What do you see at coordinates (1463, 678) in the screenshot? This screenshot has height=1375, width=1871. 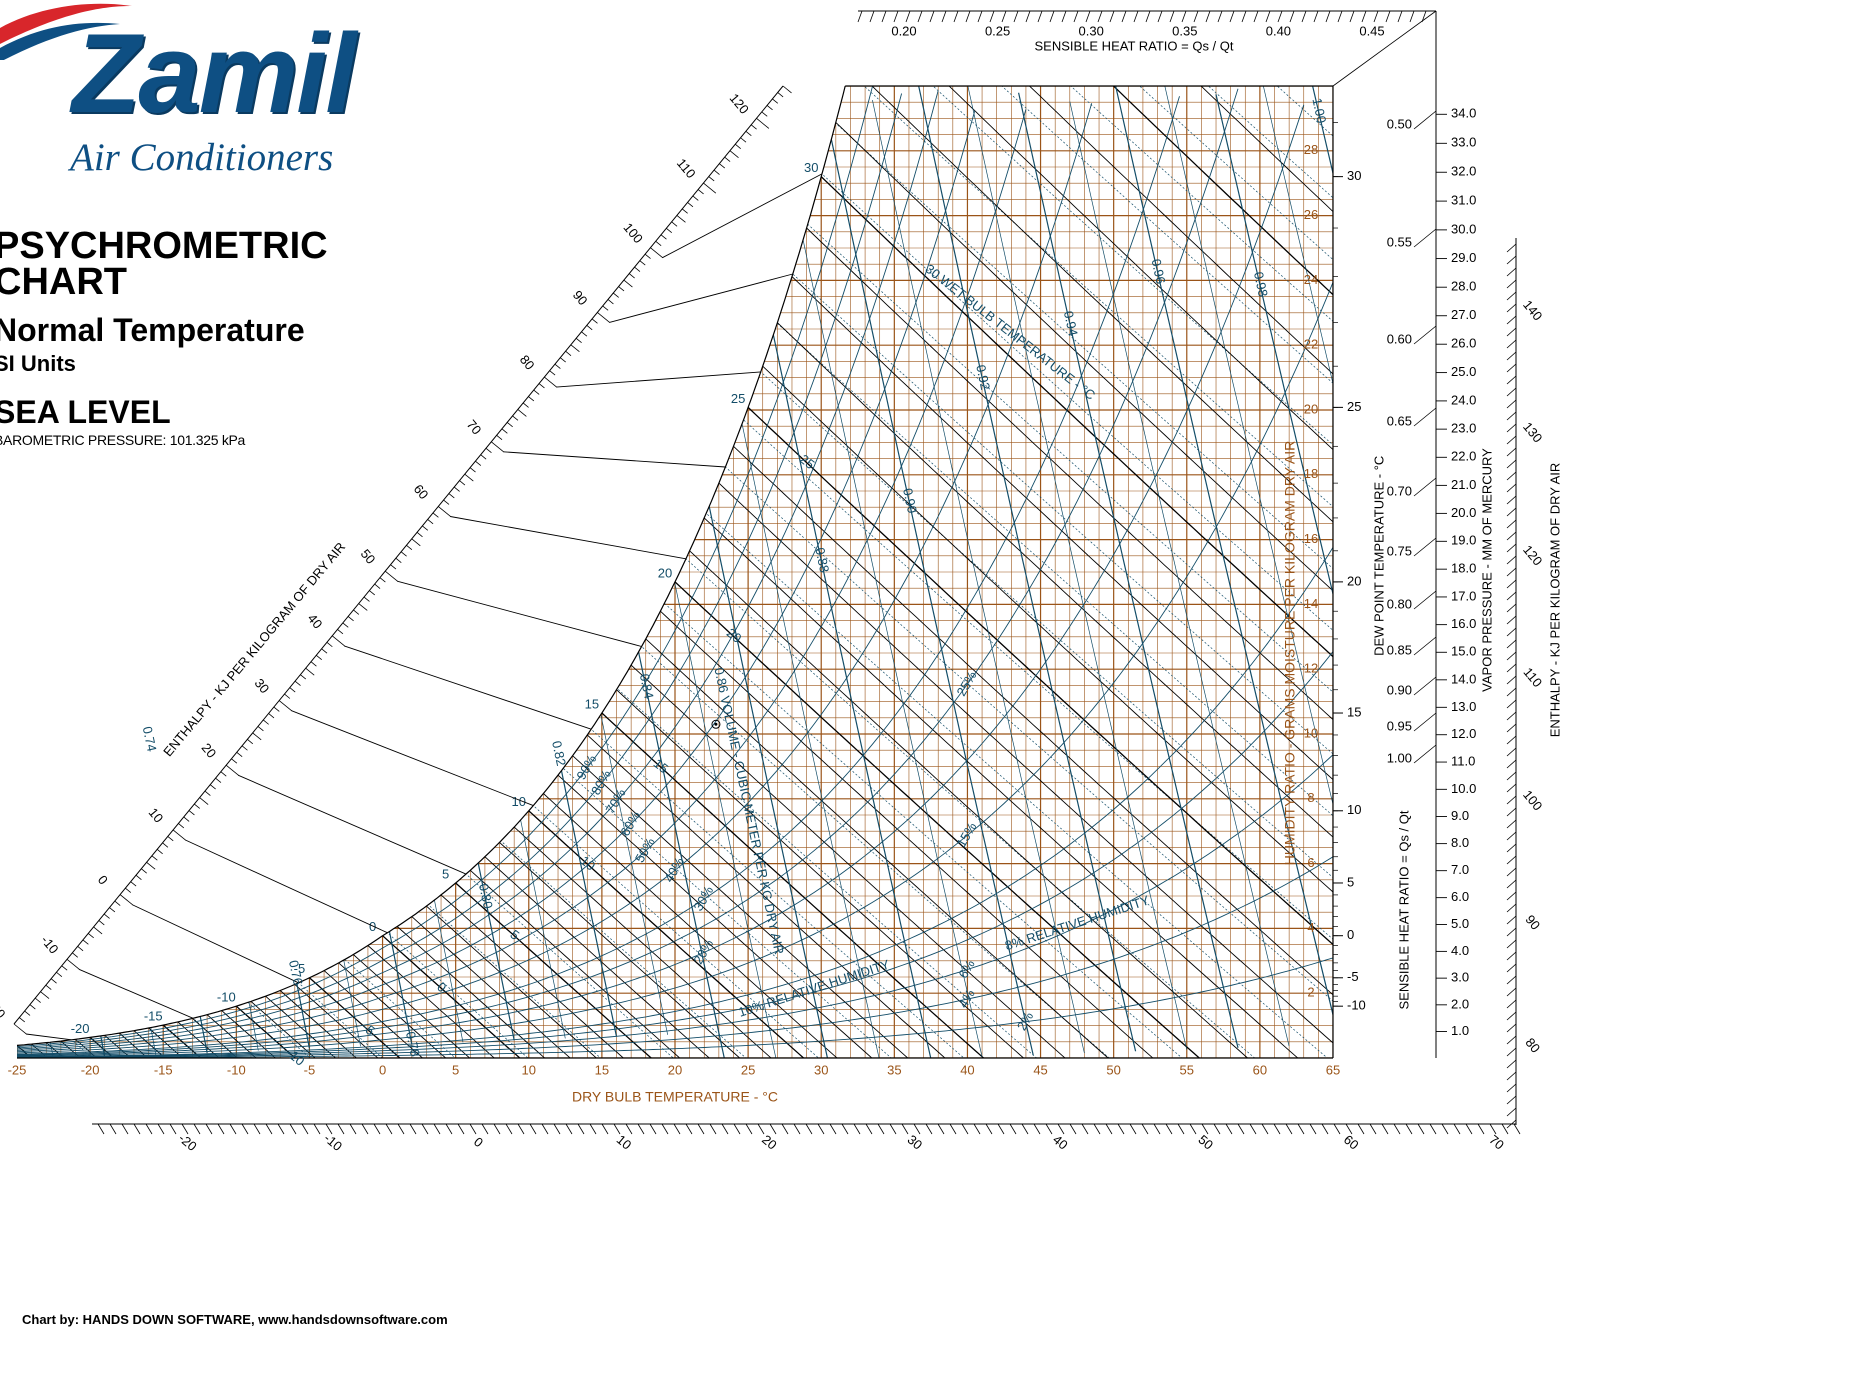 I see `vapor-pressure-label: 14.0` at bounding box center [1463, 678].